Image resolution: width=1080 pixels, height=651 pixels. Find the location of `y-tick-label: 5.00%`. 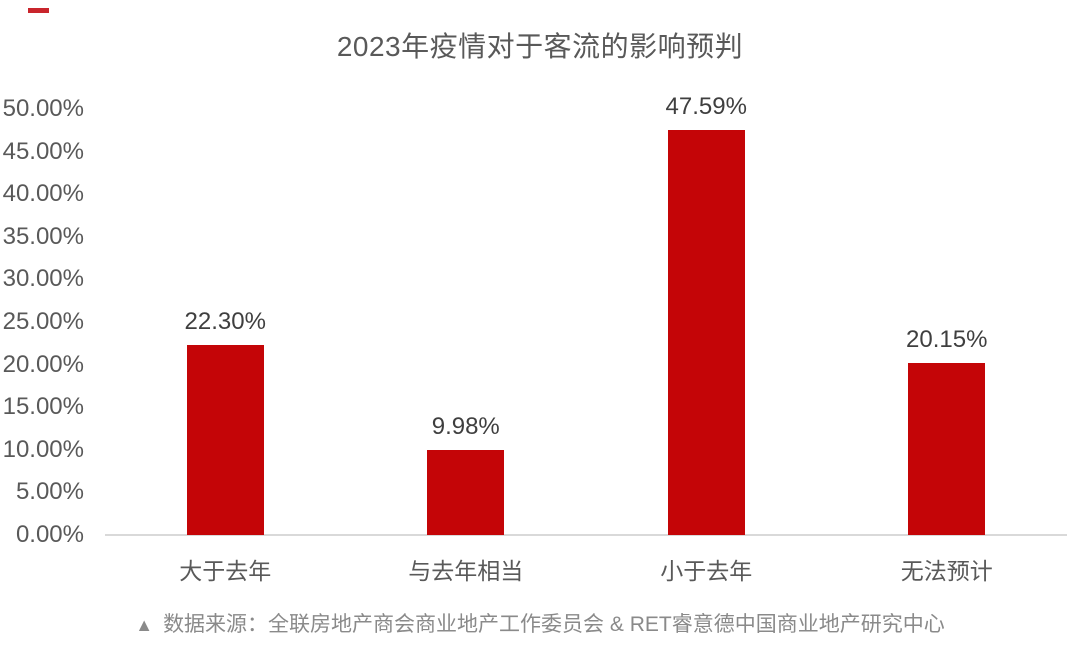

y-tick-label: 5.00% is located at coordinates (49, 492).